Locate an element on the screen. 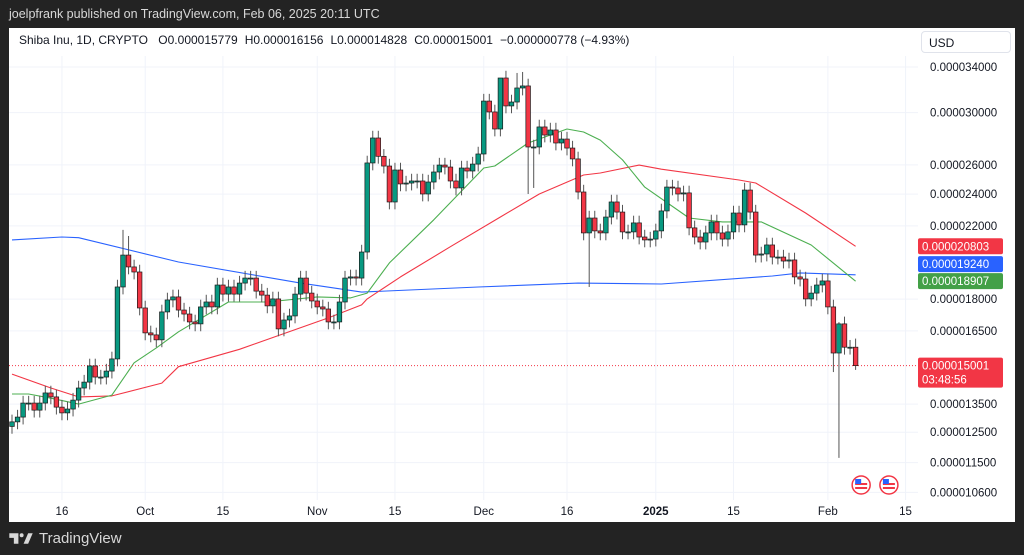  currency-button: USD is located at coordinates (966, 42).